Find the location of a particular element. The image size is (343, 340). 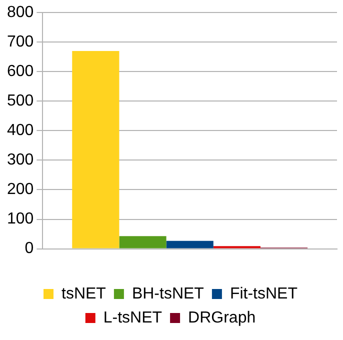

legend-label: tsNET is located at coordinates (84, 293).